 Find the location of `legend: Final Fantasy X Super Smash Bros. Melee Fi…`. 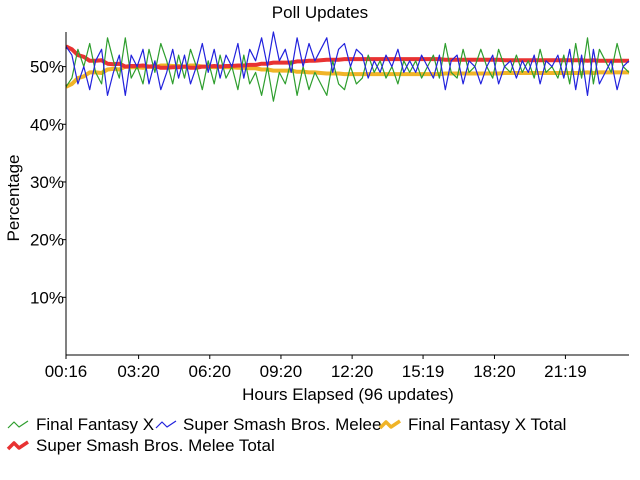

legend: Final Fantasy X Super Smash Bros. Melee Fi… is located at coordinates (286, 435).